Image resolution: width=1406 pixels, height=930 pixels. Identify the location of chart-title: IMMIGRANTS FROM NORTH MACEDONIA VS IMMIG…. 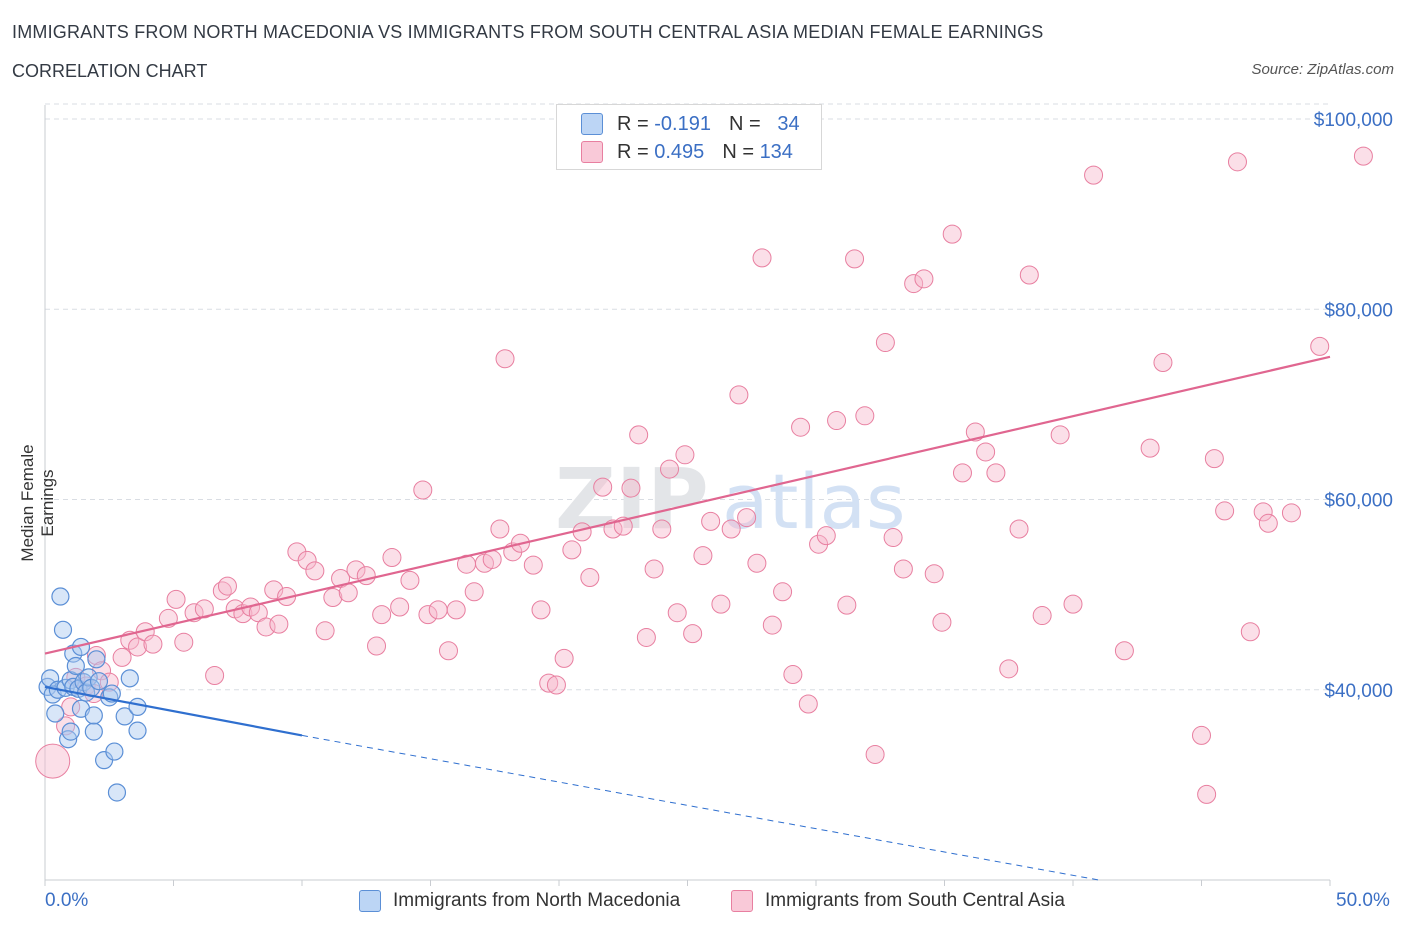
(528, 32).